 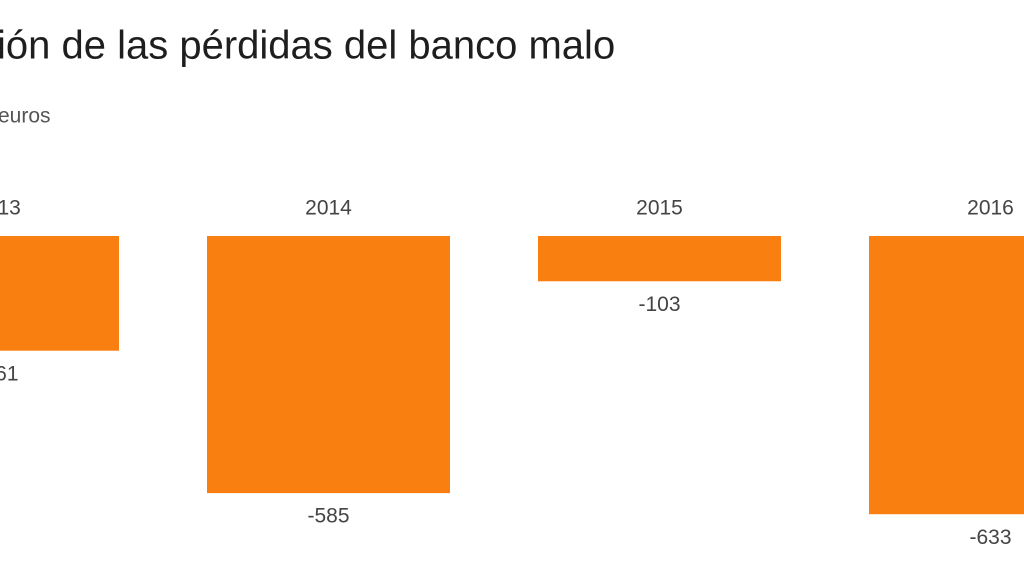 I want to click on category-label: 2016, so click(x=990, y=208).